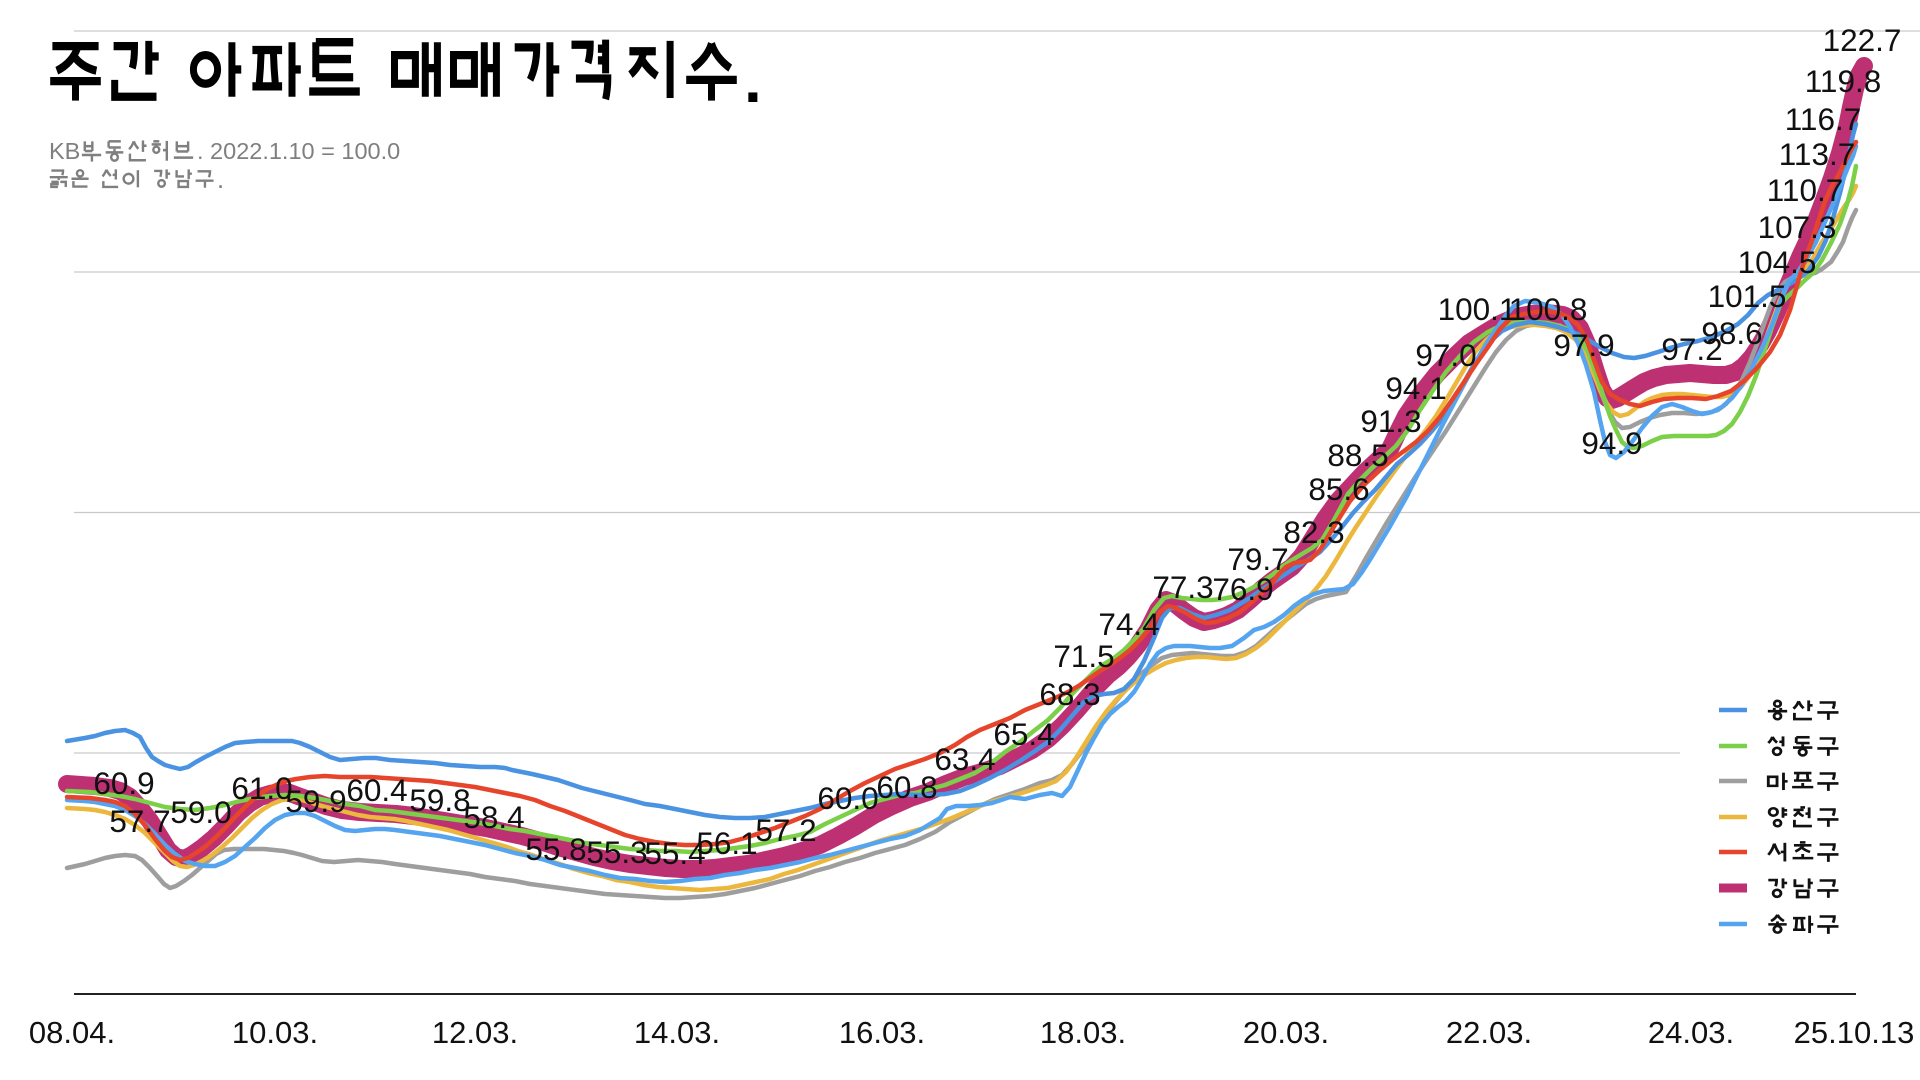 The width and height of the screenshot is (1920, 1080). Describe the element at coordinates (1390, 421) in the screenshot. I see `svg-text: 91.3` at that location.